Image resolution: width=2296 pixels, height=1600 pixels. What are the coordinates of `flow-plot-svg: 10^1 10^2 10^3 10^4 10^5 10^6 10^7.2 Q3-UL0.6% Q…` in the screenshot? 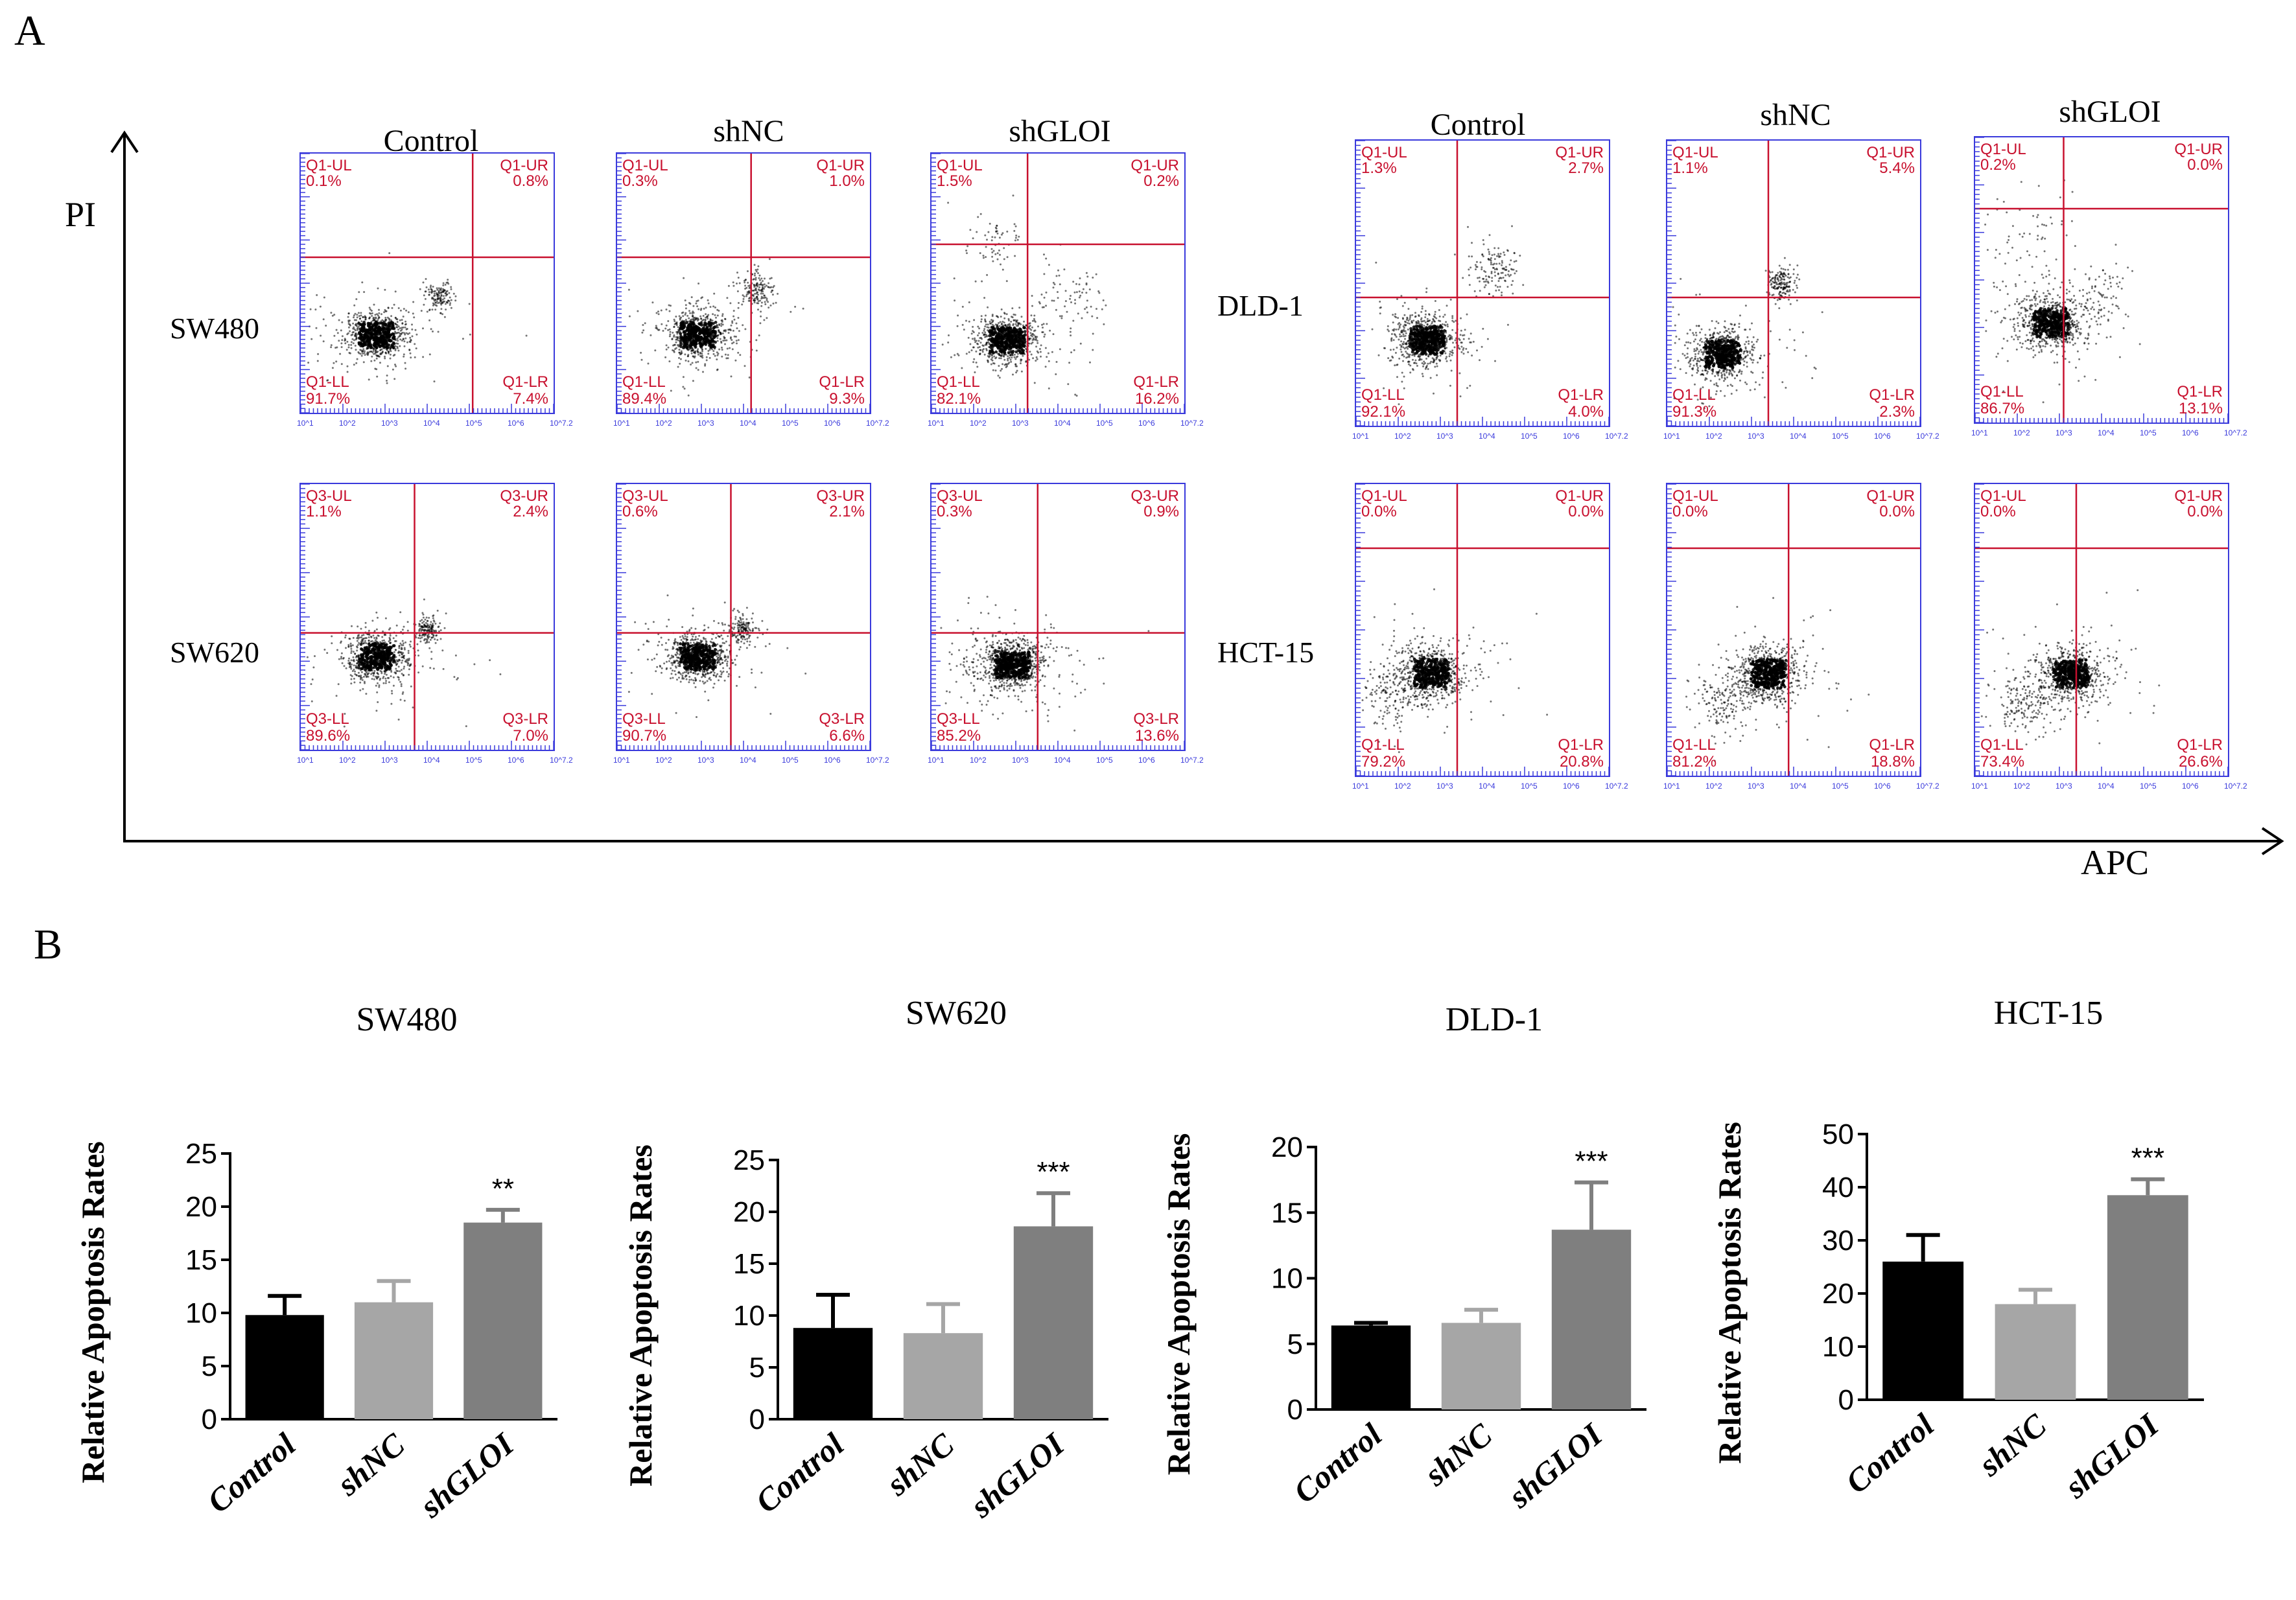 It's located at (751, 624).